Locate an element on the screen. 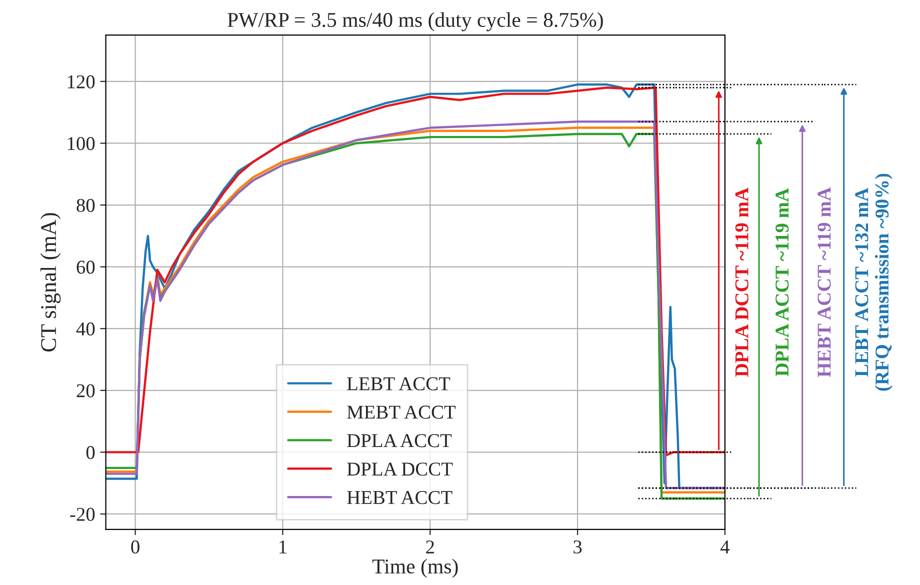  x-tick-label: 3 is located at coordinates (578, 547).